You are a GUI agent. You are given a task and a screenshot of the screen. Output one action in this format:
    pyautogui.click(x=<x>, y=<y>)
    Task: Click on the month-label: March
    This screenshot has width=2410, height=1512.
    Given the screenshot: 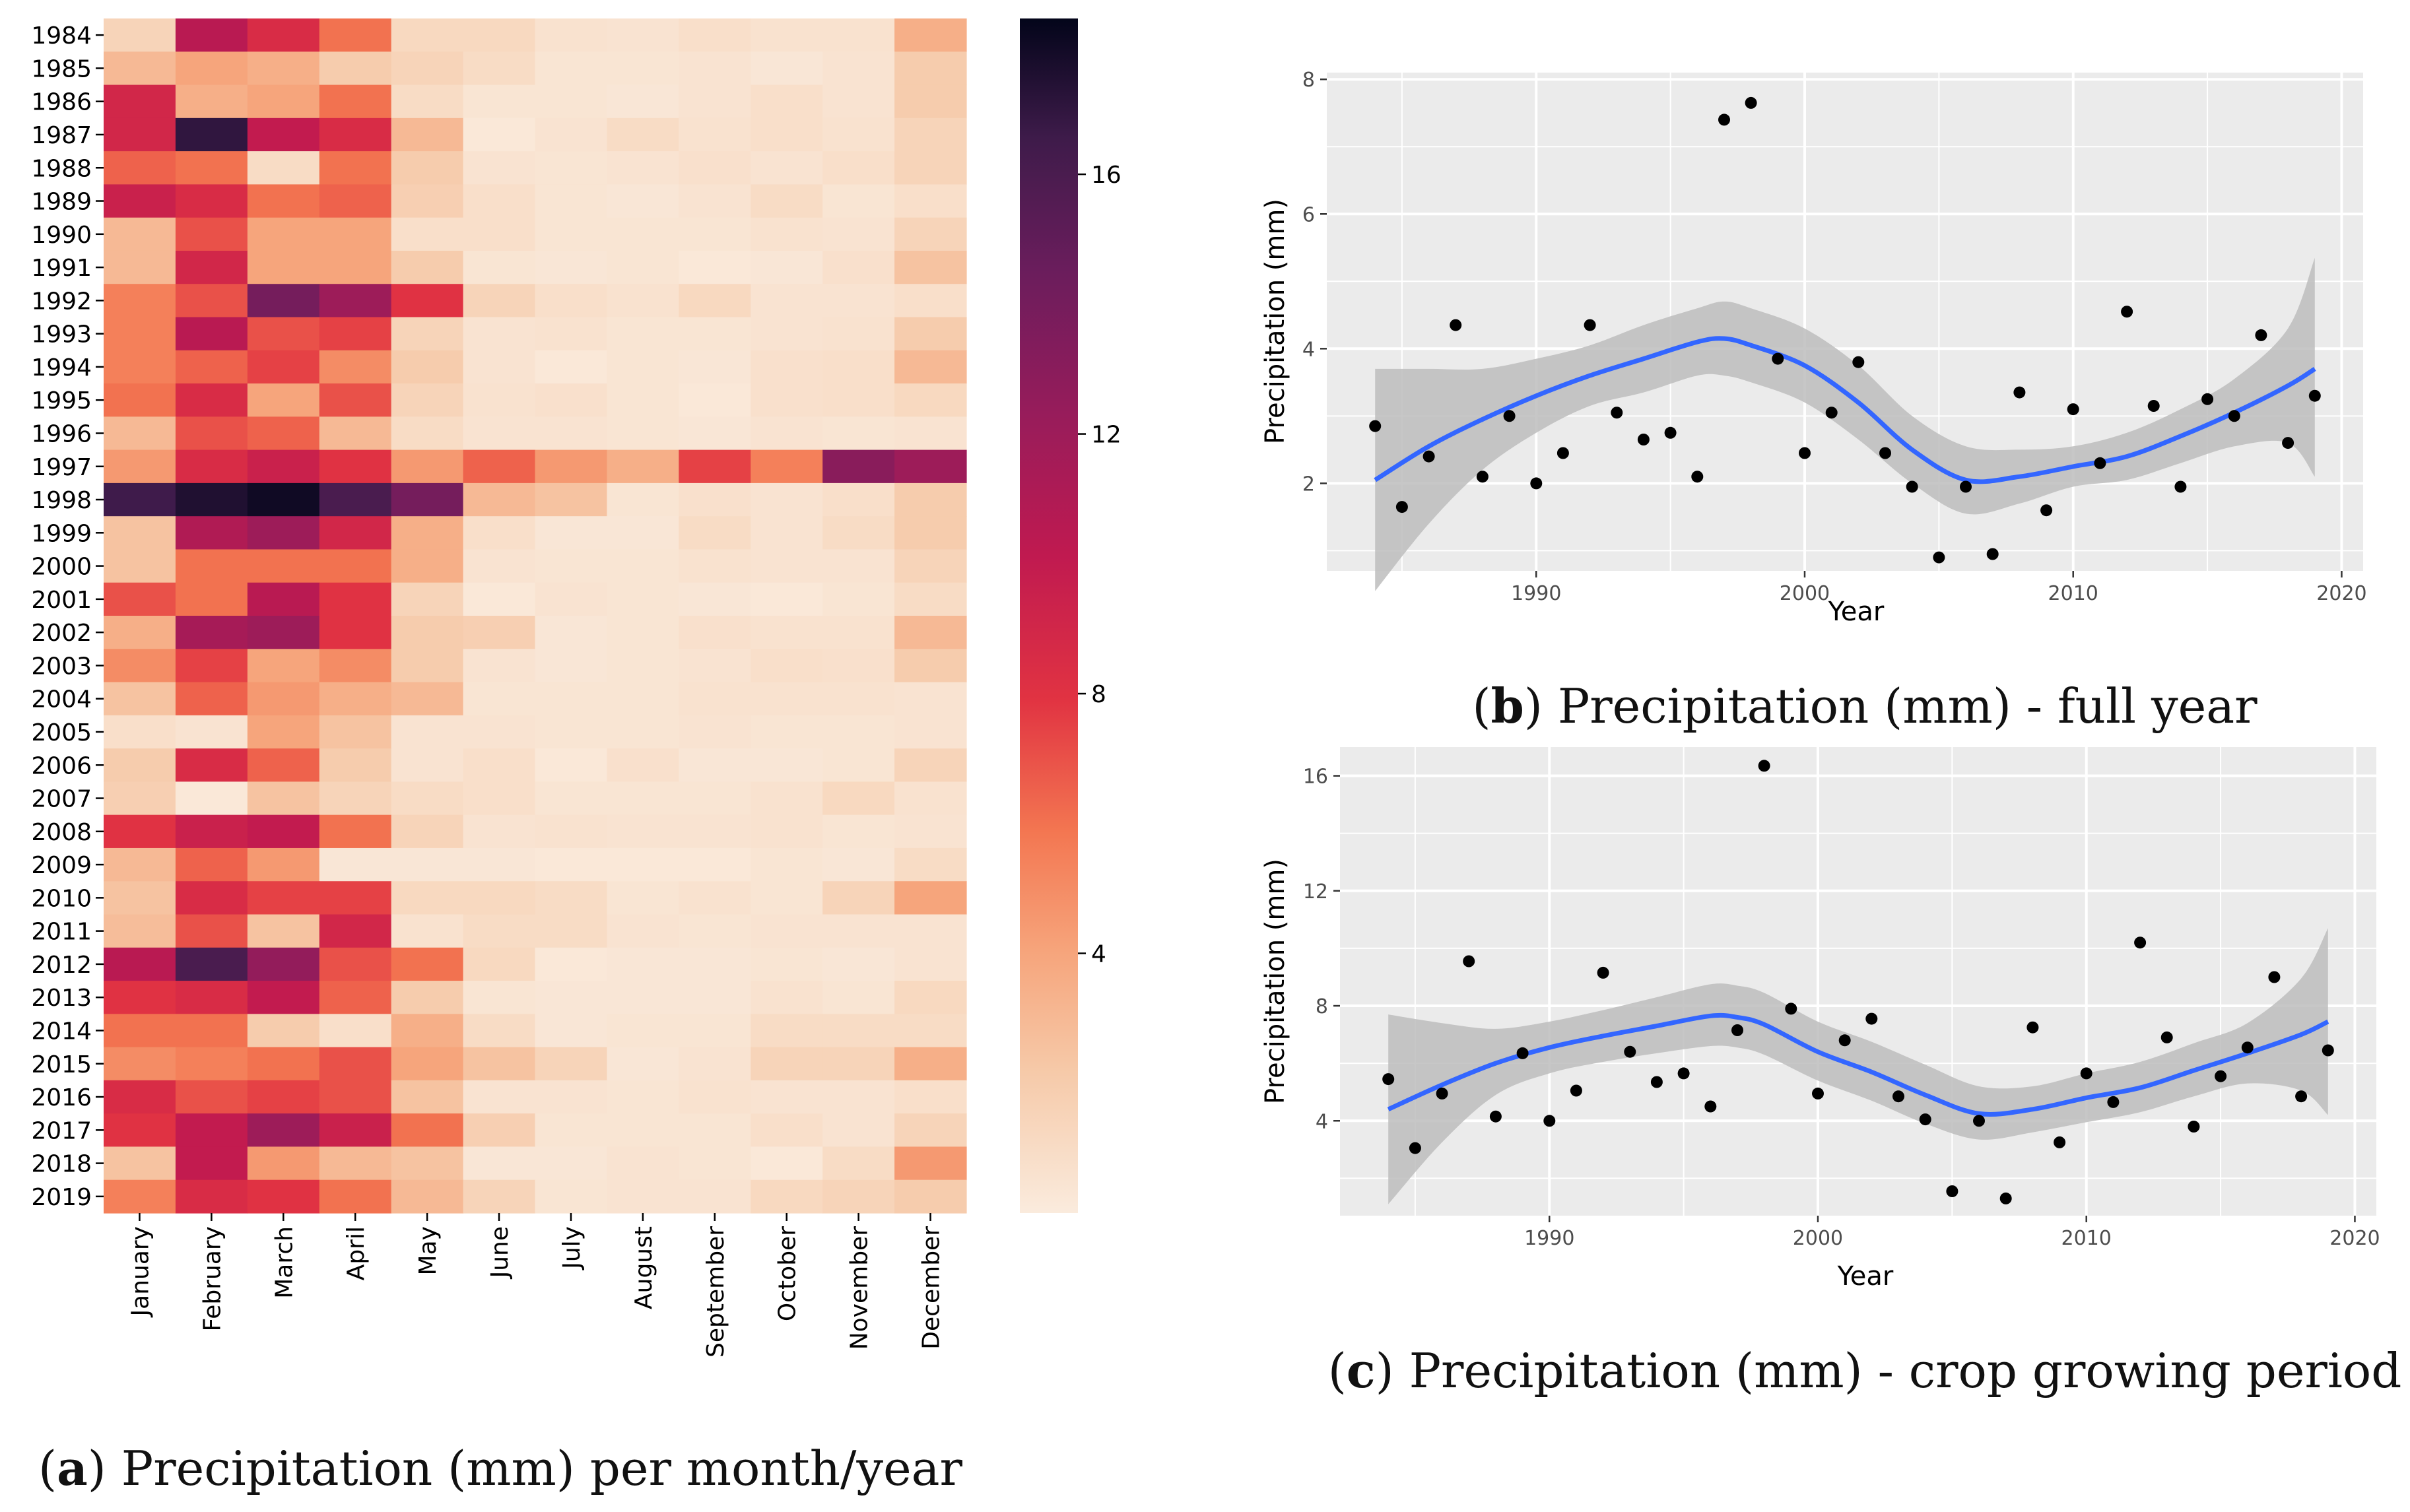 What is the action you would take?
    pyautogui.click(x=284, y=1262)
    